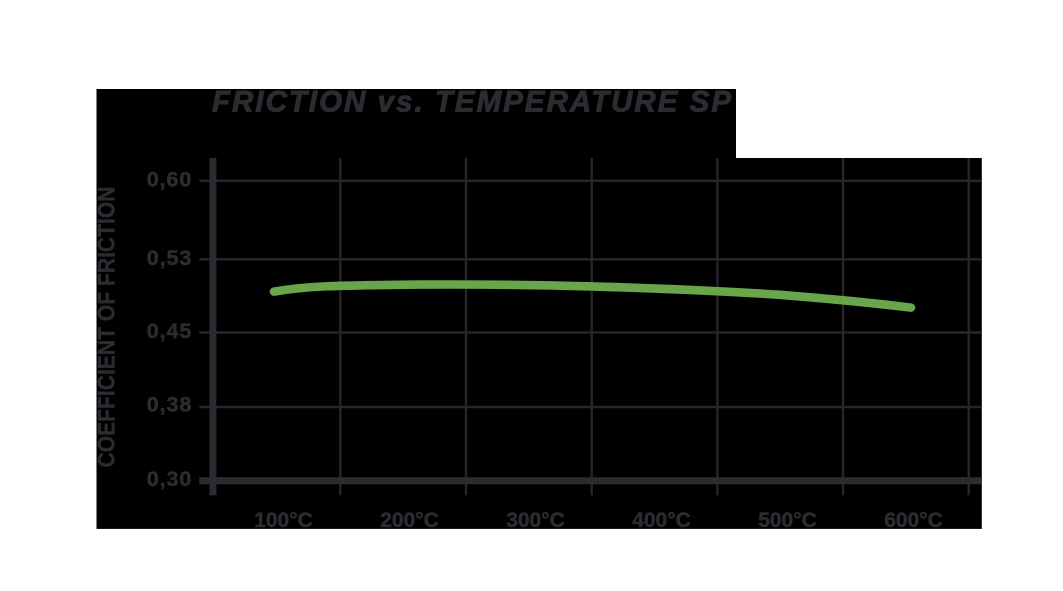  Describe the element at coordinates (169, 331) in the screenshot. I see `svg-text: 0,45` at that location.